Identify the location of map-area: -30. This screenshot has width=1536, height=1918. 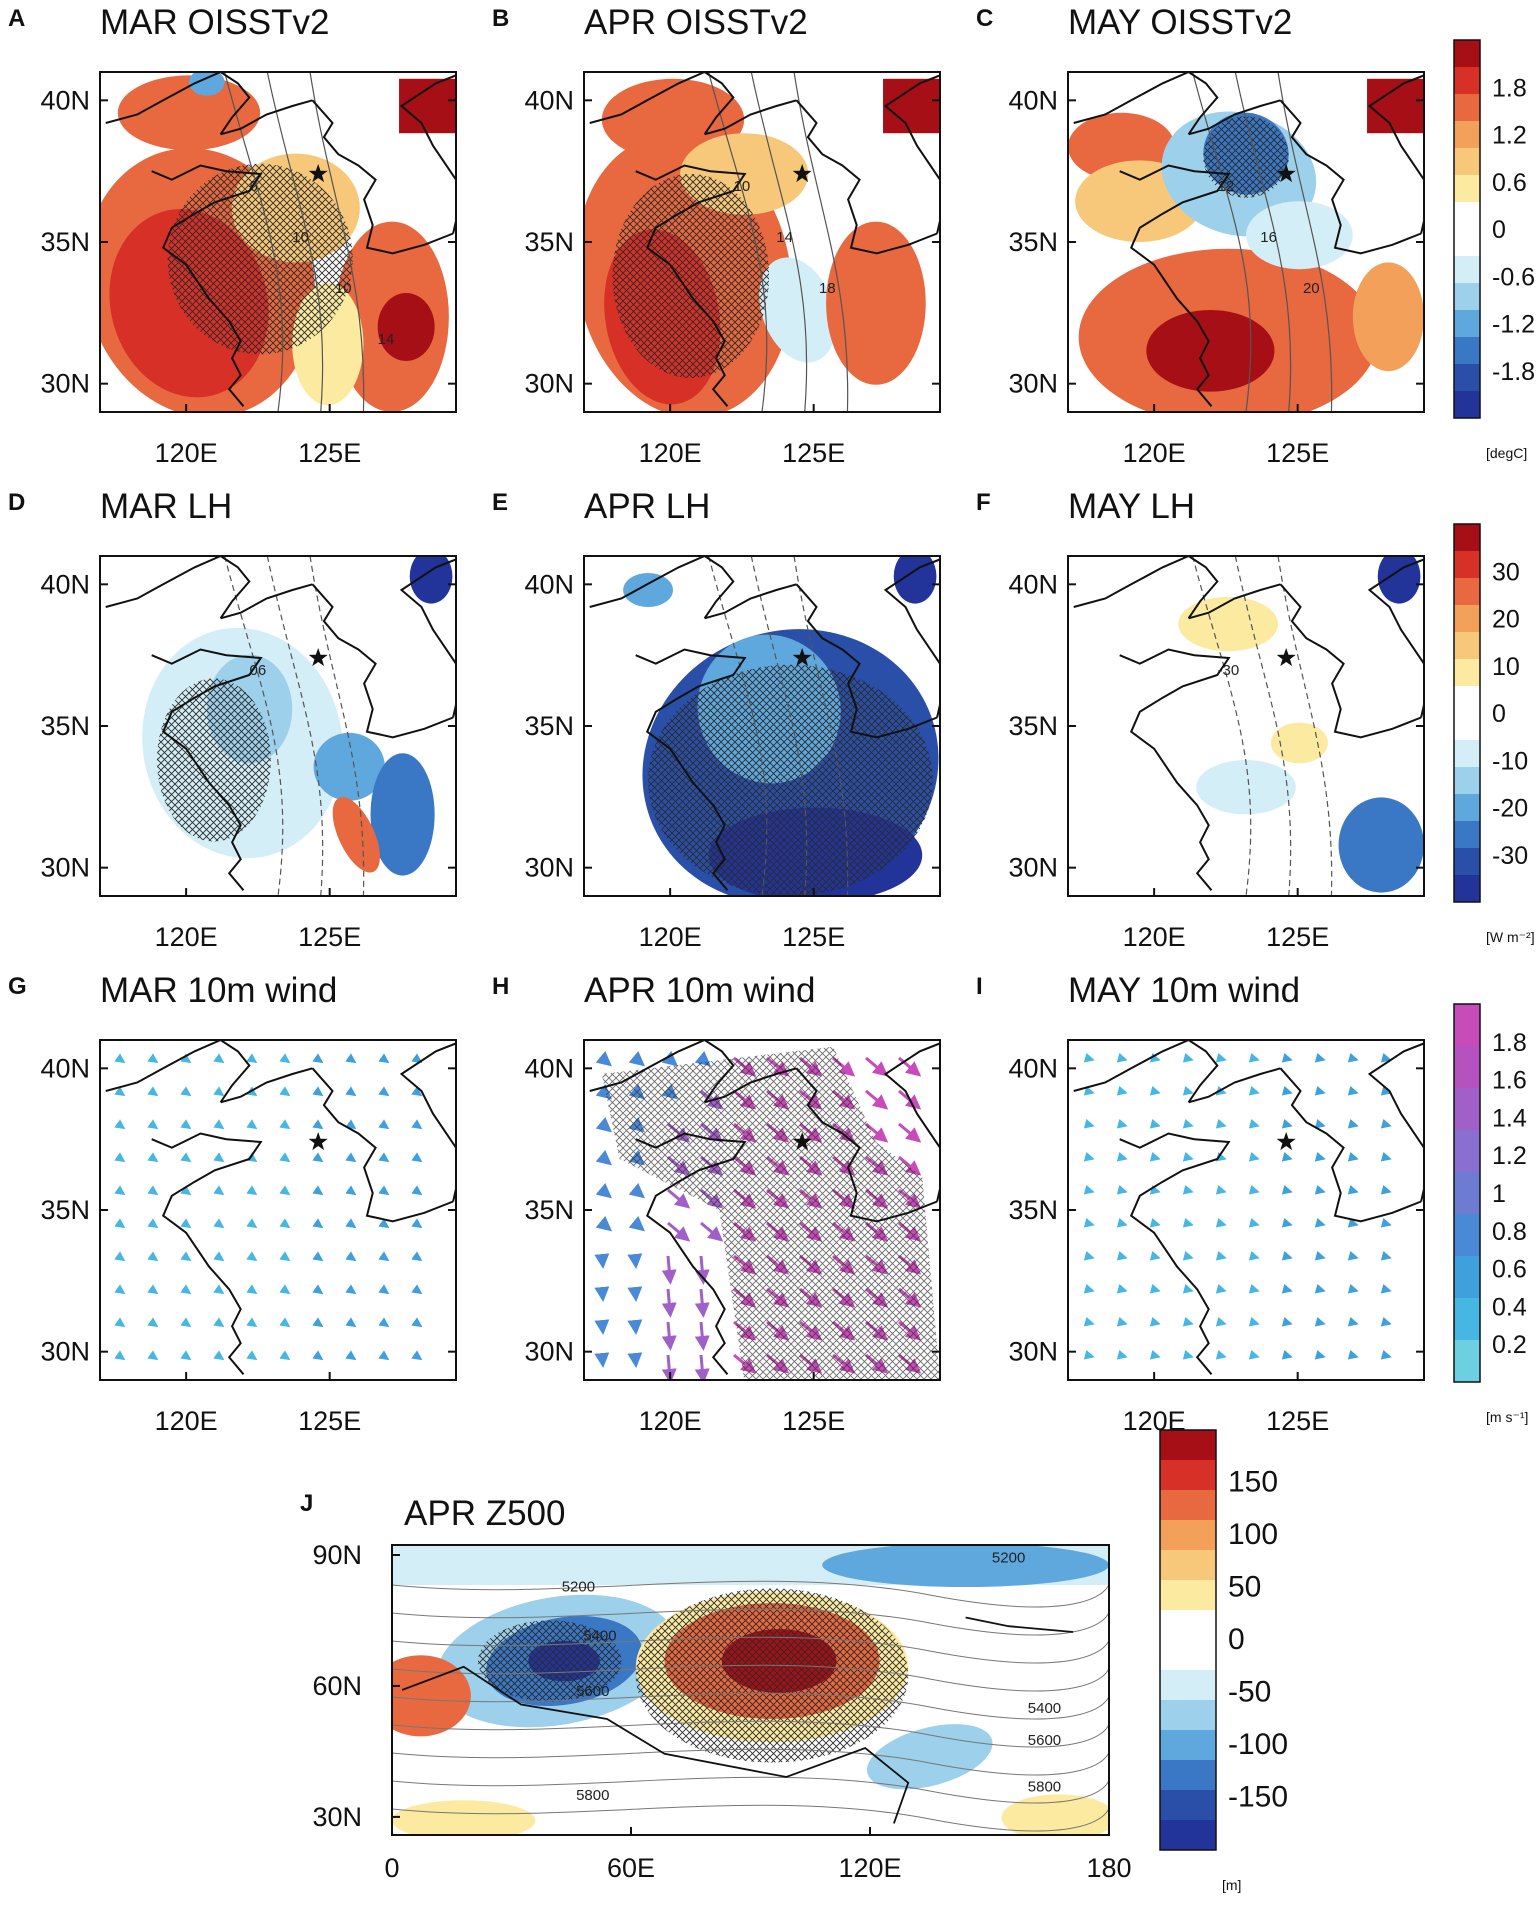
(1246, 726).